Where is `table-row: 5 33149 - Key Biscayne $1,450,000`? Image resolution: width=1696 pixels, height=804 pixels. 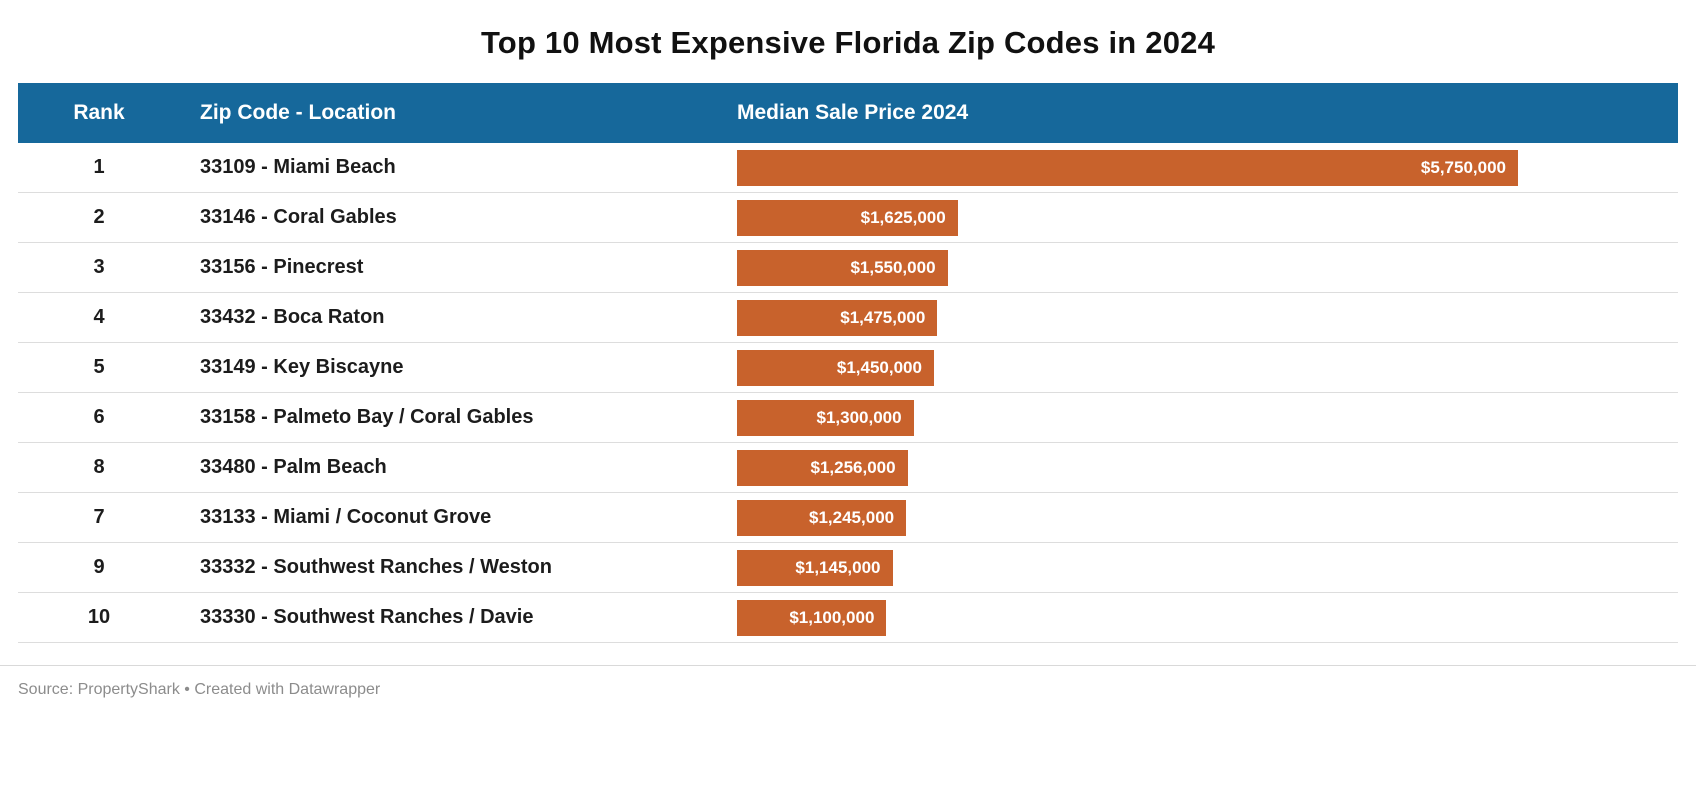
table-row: 5 33149 - Key Biscayne $1,450,000 is located at coordinates (848, 368).